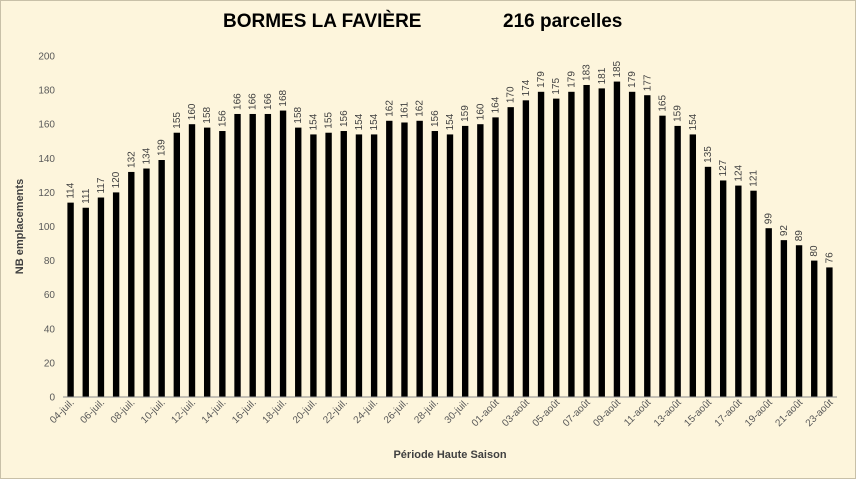 The height and width of the screenshot is (479, 856). Describe the element at coordinates (283, 97) in the screenshot. I see `data-label: 168` at that location.